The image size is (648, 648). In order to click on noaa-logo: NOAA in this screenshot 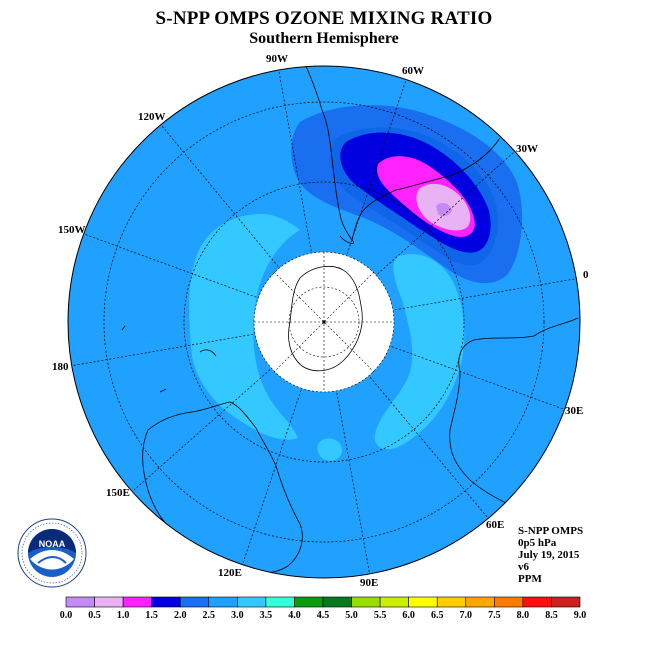, I will do `click(52, 553)`.